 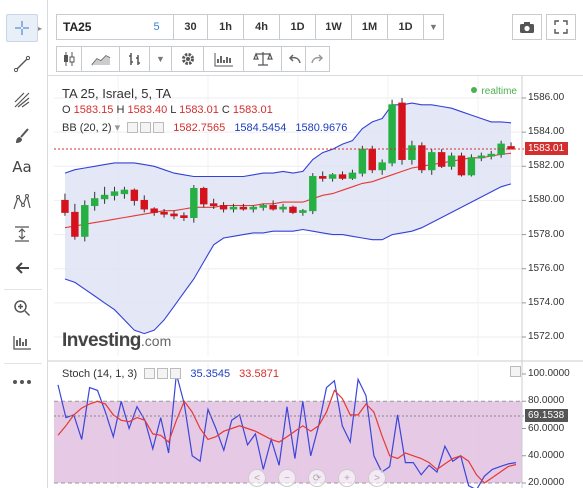 I want to click on compare-button, so click(x=224, y=59).